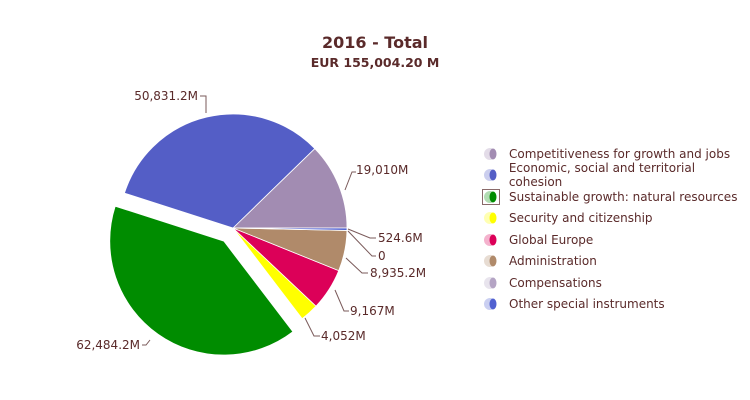  I want to click on legend-item: Security and citizenship, so click(616, 219).